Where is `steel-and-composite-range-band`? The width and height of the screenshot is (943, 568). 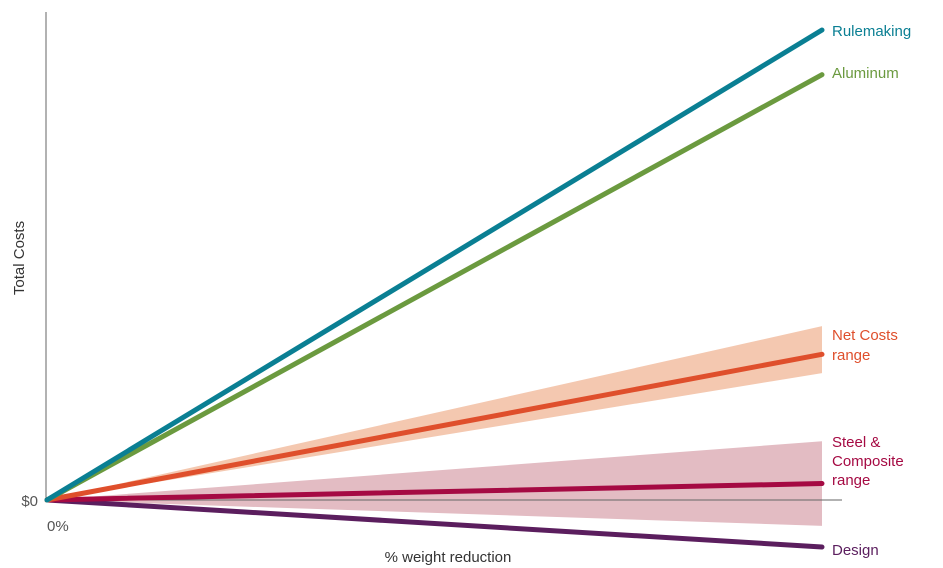 steel-and-composite-range-band is located at coordinates (434, 483).